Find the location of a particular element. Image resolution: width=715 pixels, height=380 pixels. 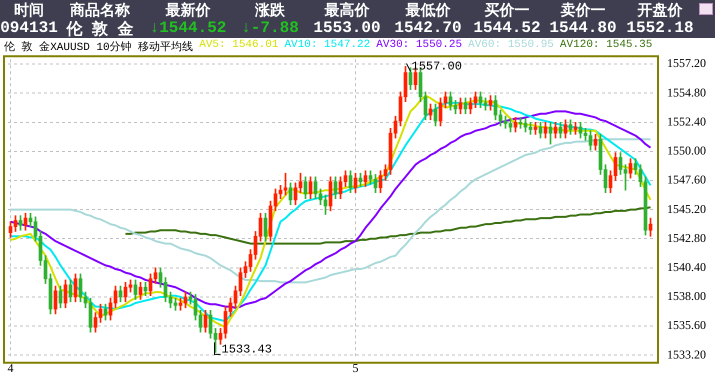

text: 1553.00 is located at coordinates (347, 29).